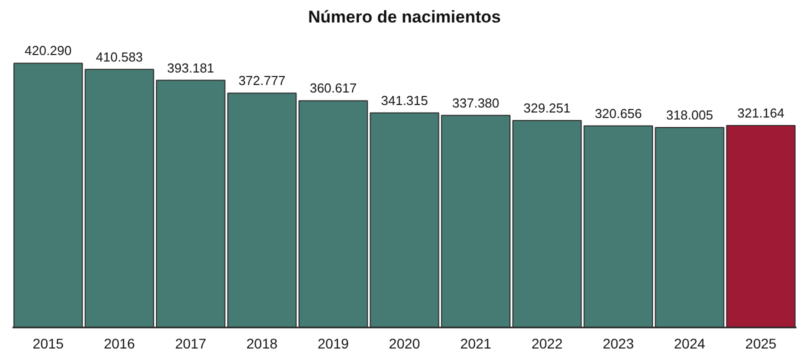 This screenshot has width=808, height=351. Describe the element at coordinates (404, 17) in the screenshot. I see `chart-title: Número de nacimientos` at that location.